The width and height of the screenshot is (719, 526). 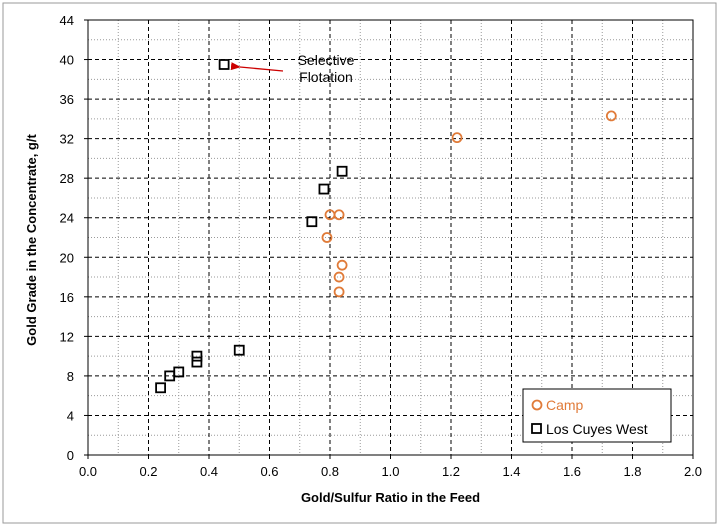 I want to click on x-tick-label-8: 1.6, so click(x=572, y=471).